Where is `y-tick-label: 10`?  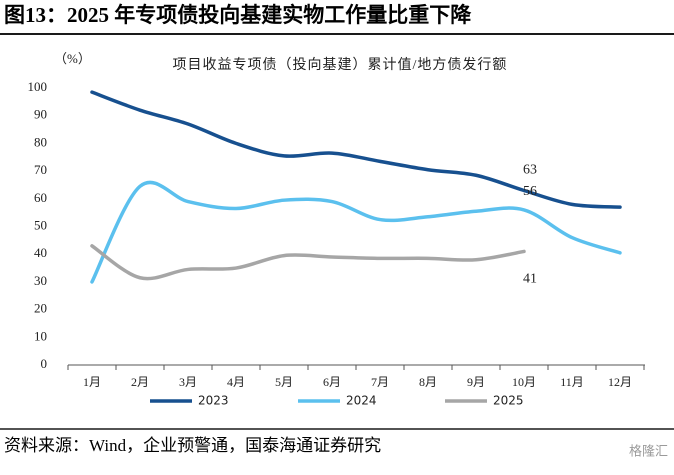 y-tick-label: 10 is located at coordinates (40, 335).